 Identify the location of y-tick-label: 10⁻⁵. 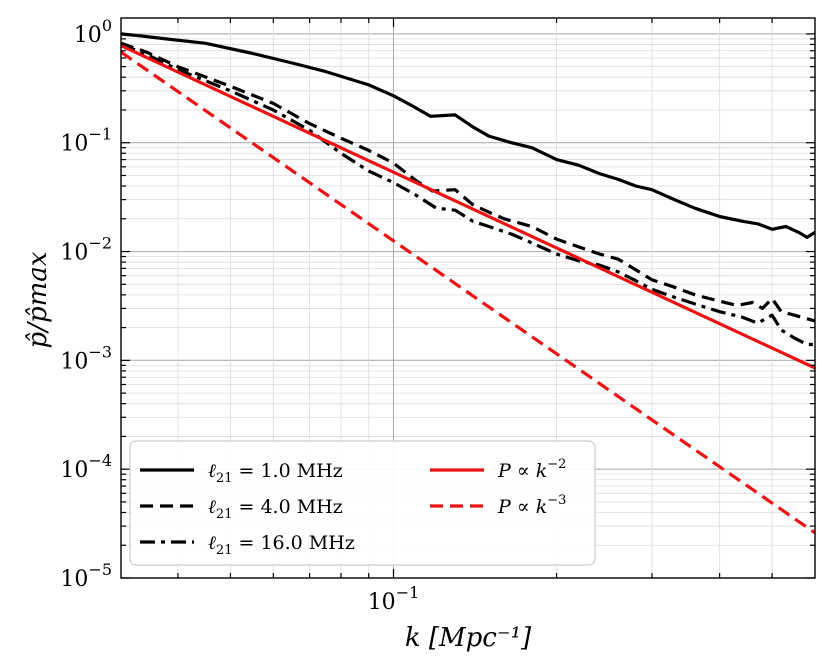
(86, 576).